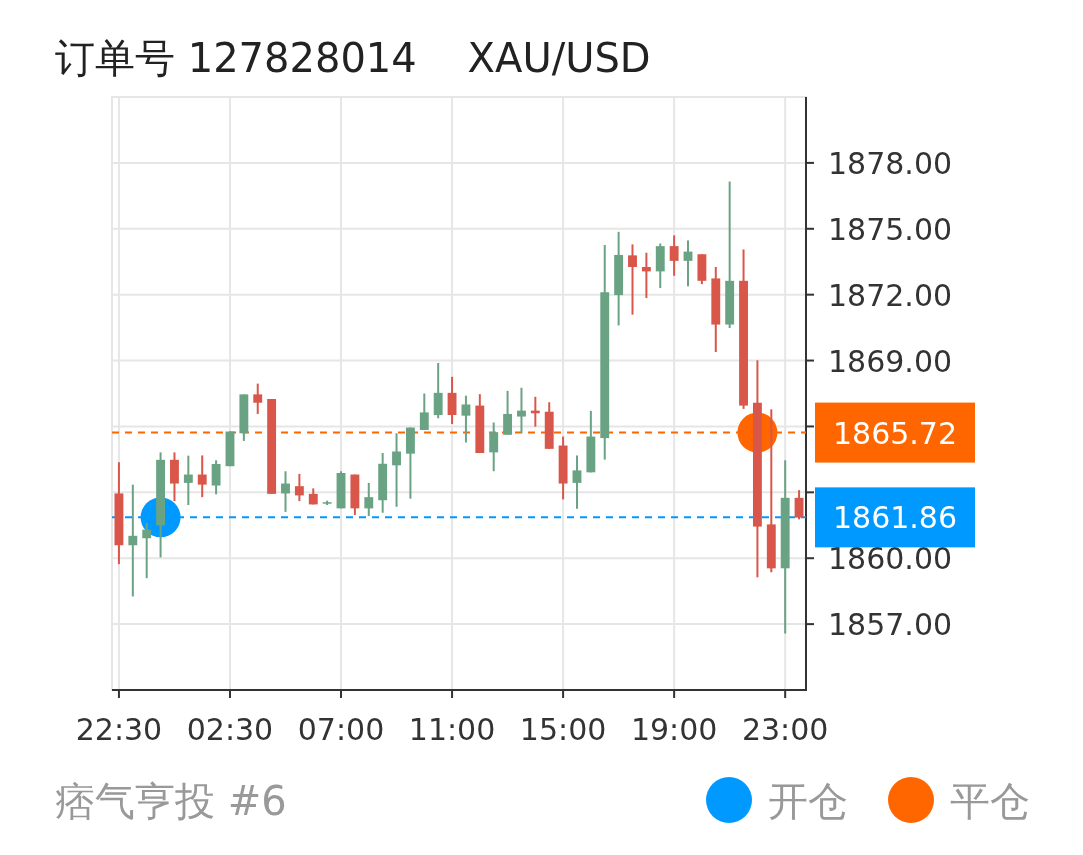  I want to click on legend-label: 平仓, so click(990, 801).